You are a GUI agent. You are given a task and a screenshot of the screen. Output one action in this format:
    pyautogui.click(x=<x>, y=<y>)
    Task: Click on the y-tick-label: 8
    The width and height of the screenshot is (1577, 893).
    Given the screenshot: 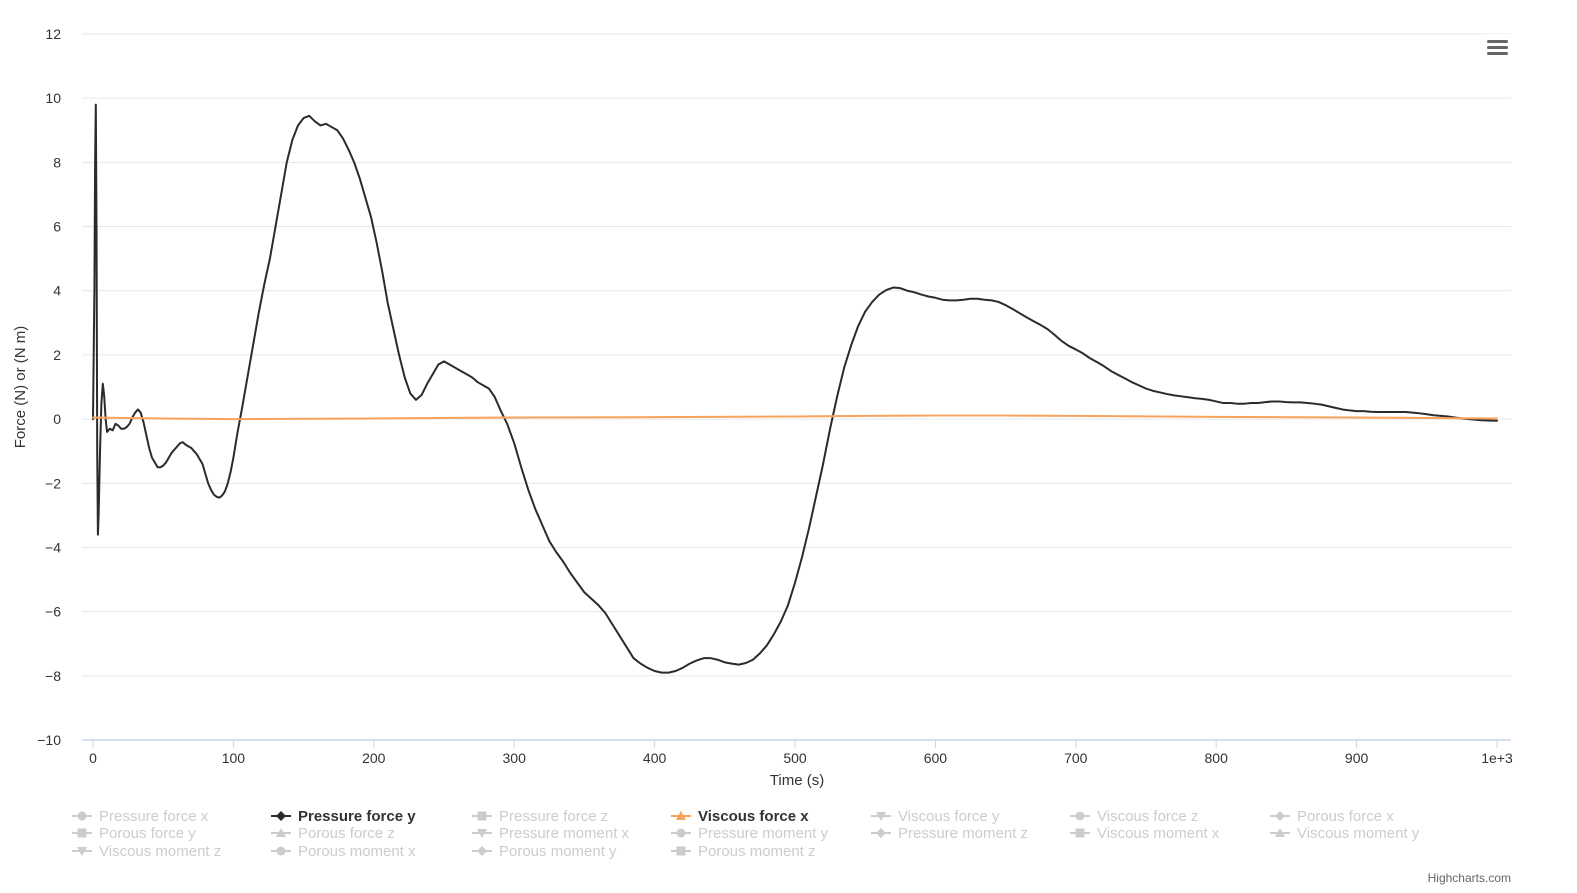 What is the action you would take?
    pyautogui.click(x=57, y=162)
    